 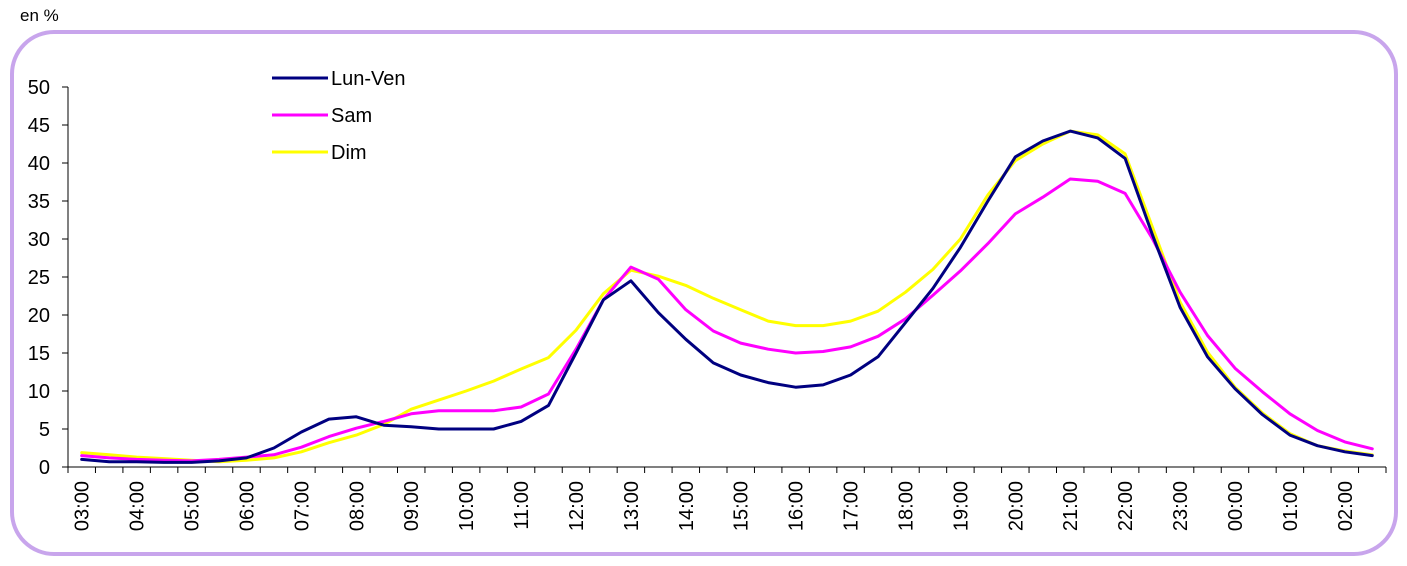 What do you see at coordinates (39, 164) in the screenshot?
I see `y-tick-label: 40` at bounding box center [39, 164].